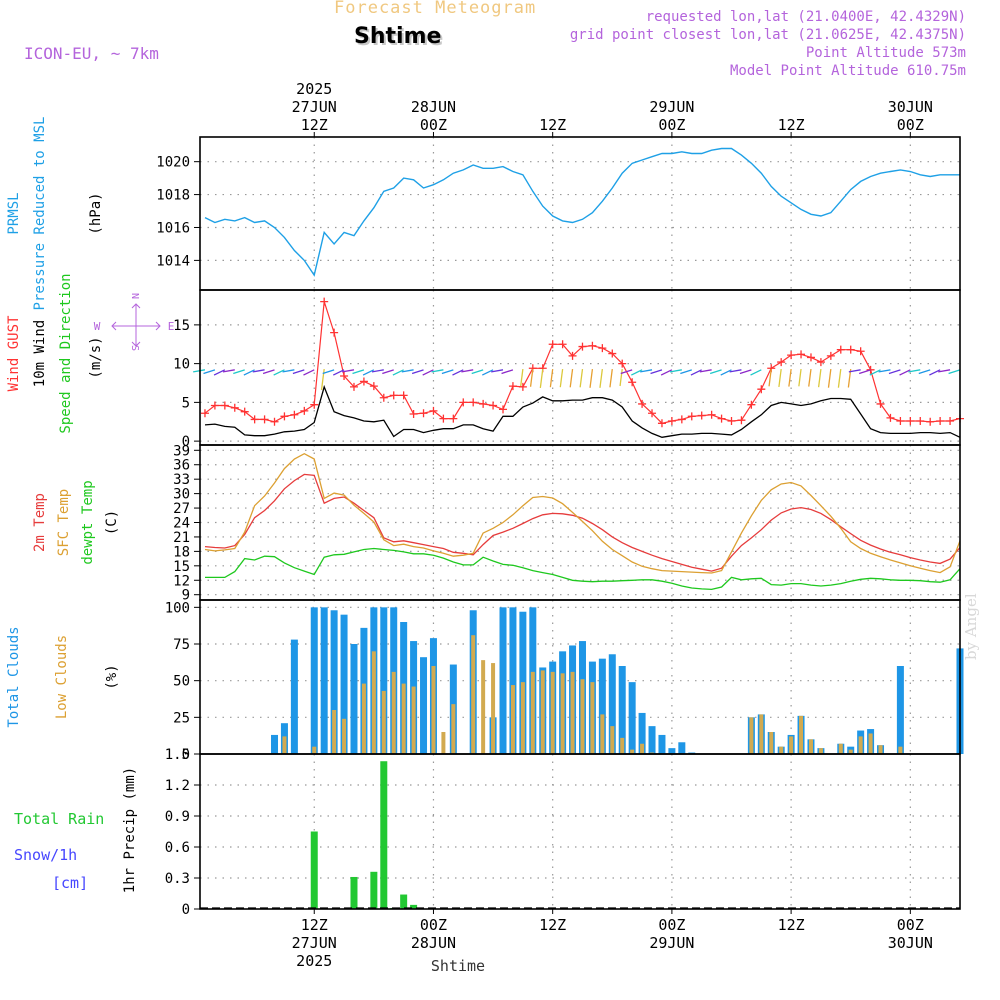 This screenshot has height=1000, width=1000. Describe the element at coordinates (181, 365) in the screenshot. I see `y-tick-label: 10` at that location.